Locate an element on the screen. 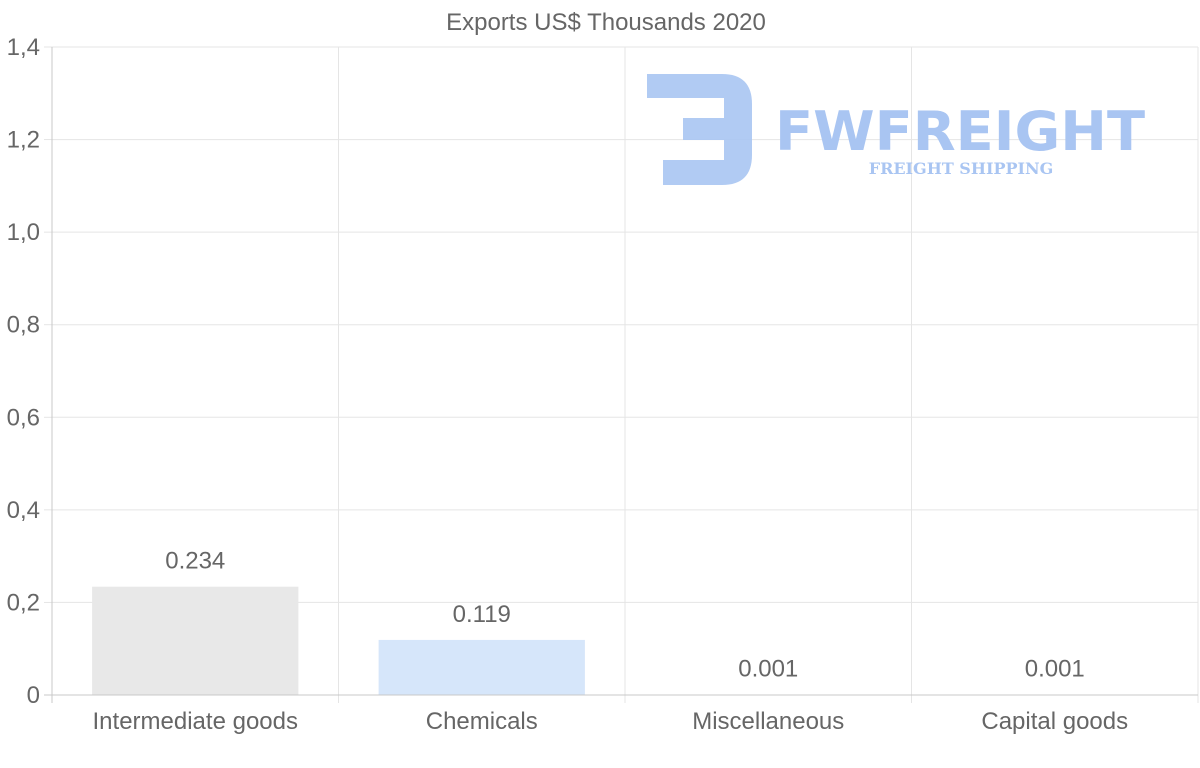  x-tick-label: Miscellaneous is located at coordinates (768, 721).